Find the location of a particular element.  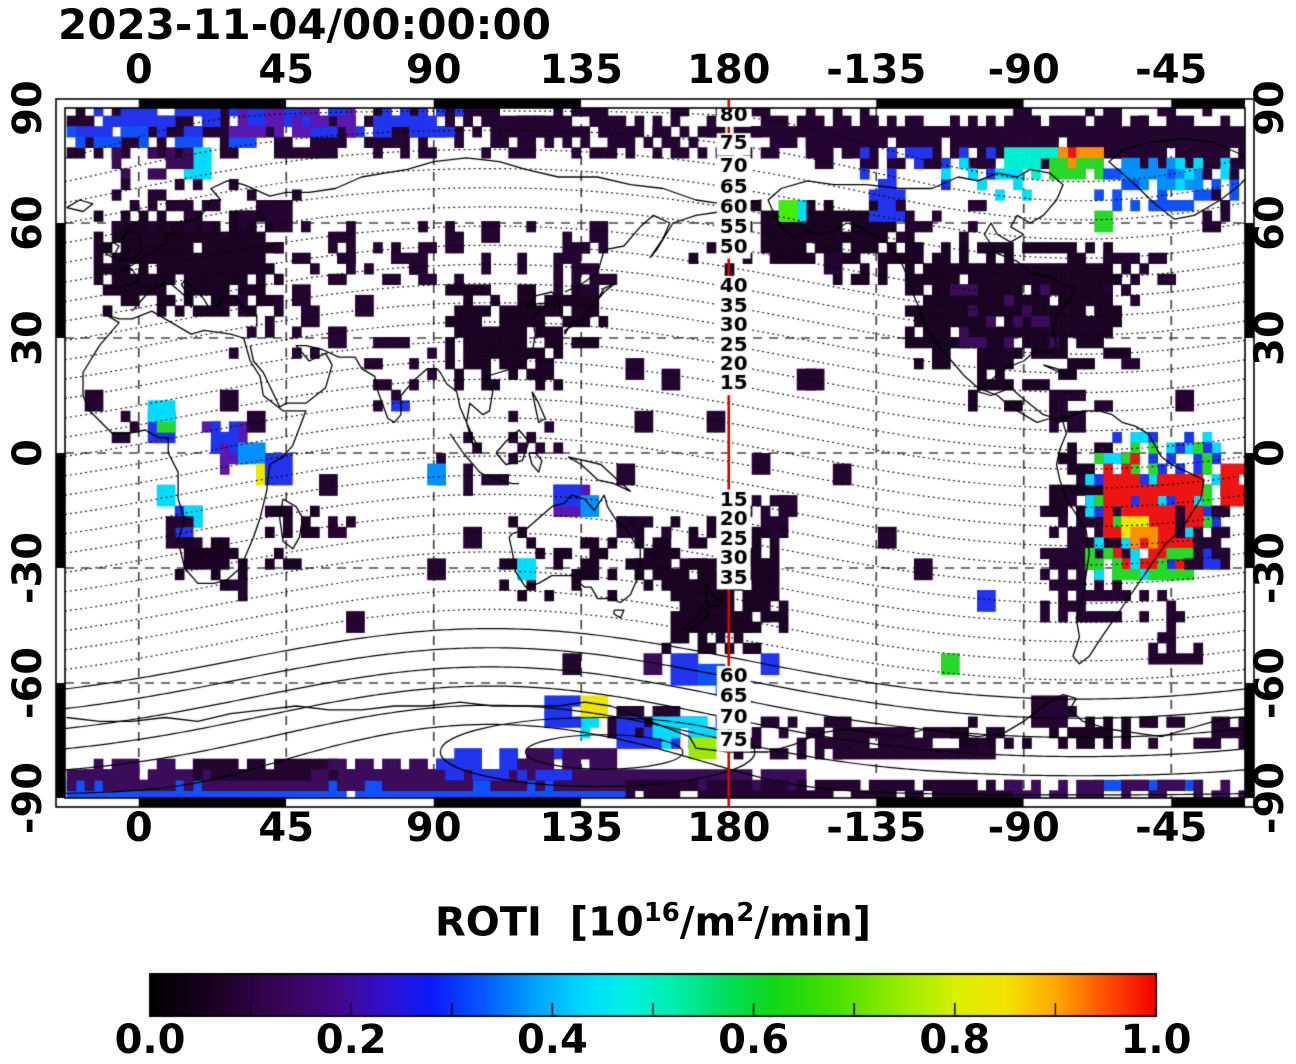

top-axis-tick-label: -90 is located at coordinates (1023, 70).